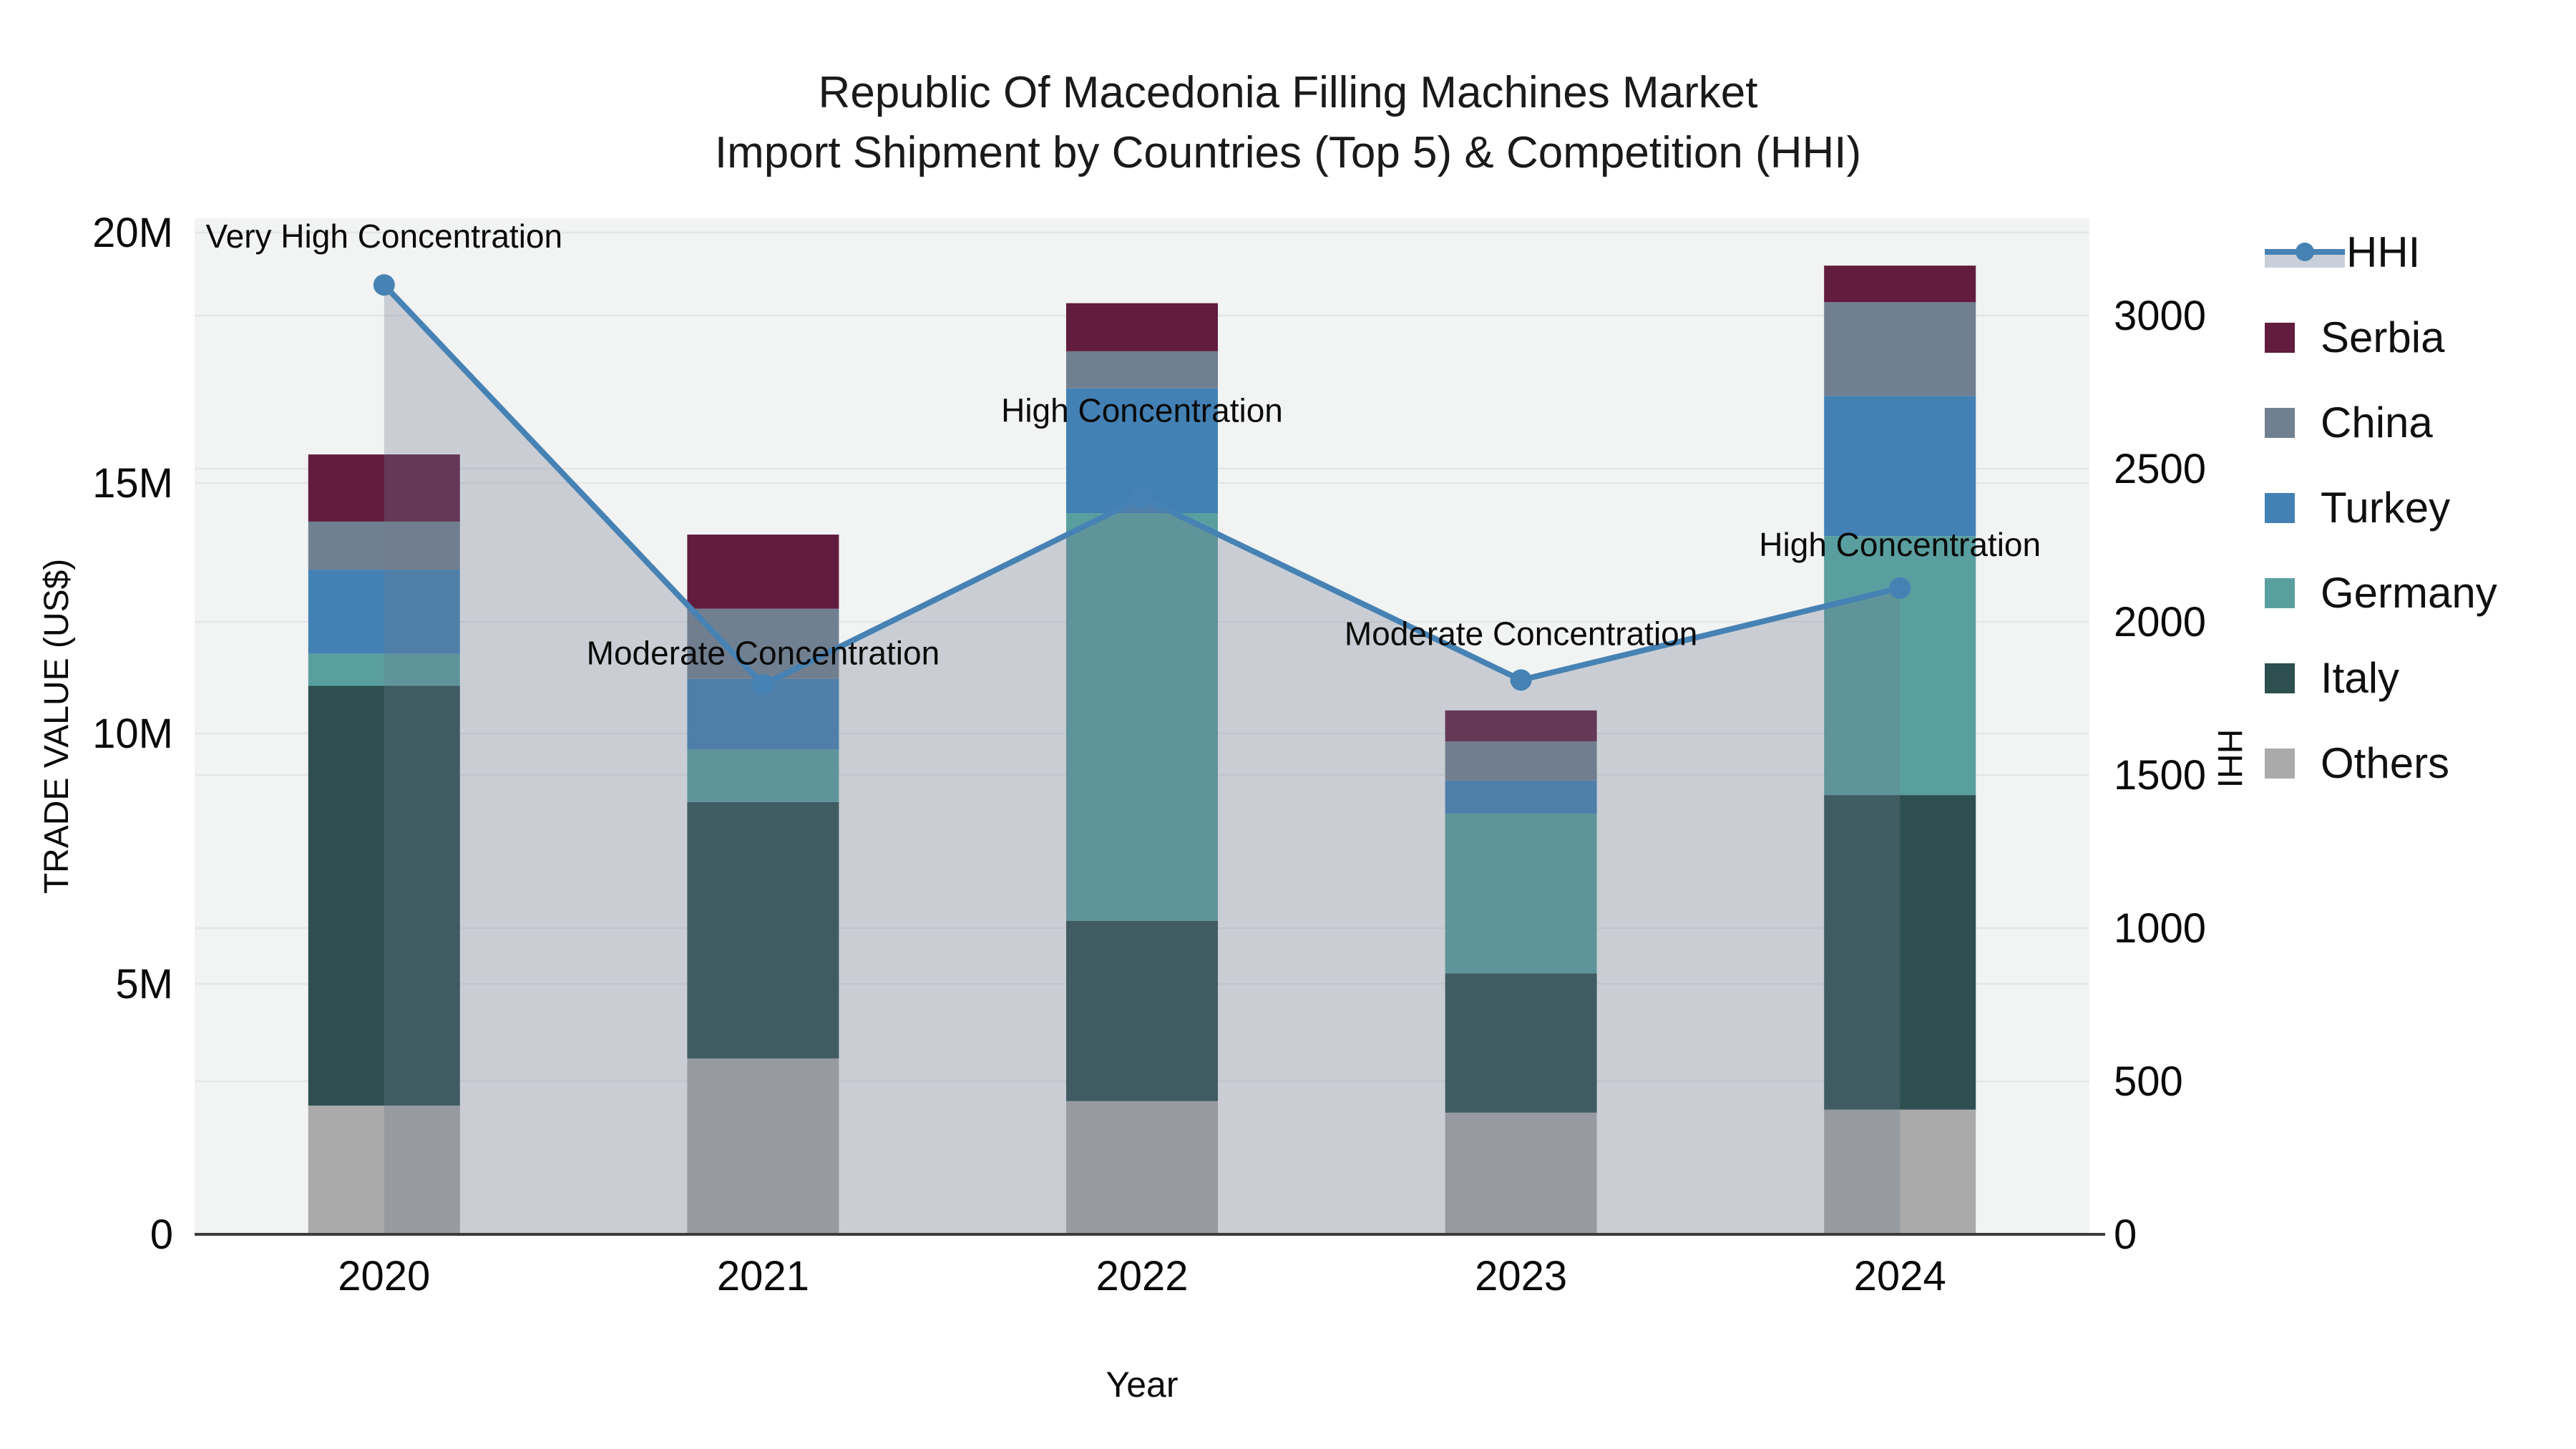  Describe the element at coordinates (2160, 928) in the screenshot. I see `y-right-tick-label: 1000` at that location.